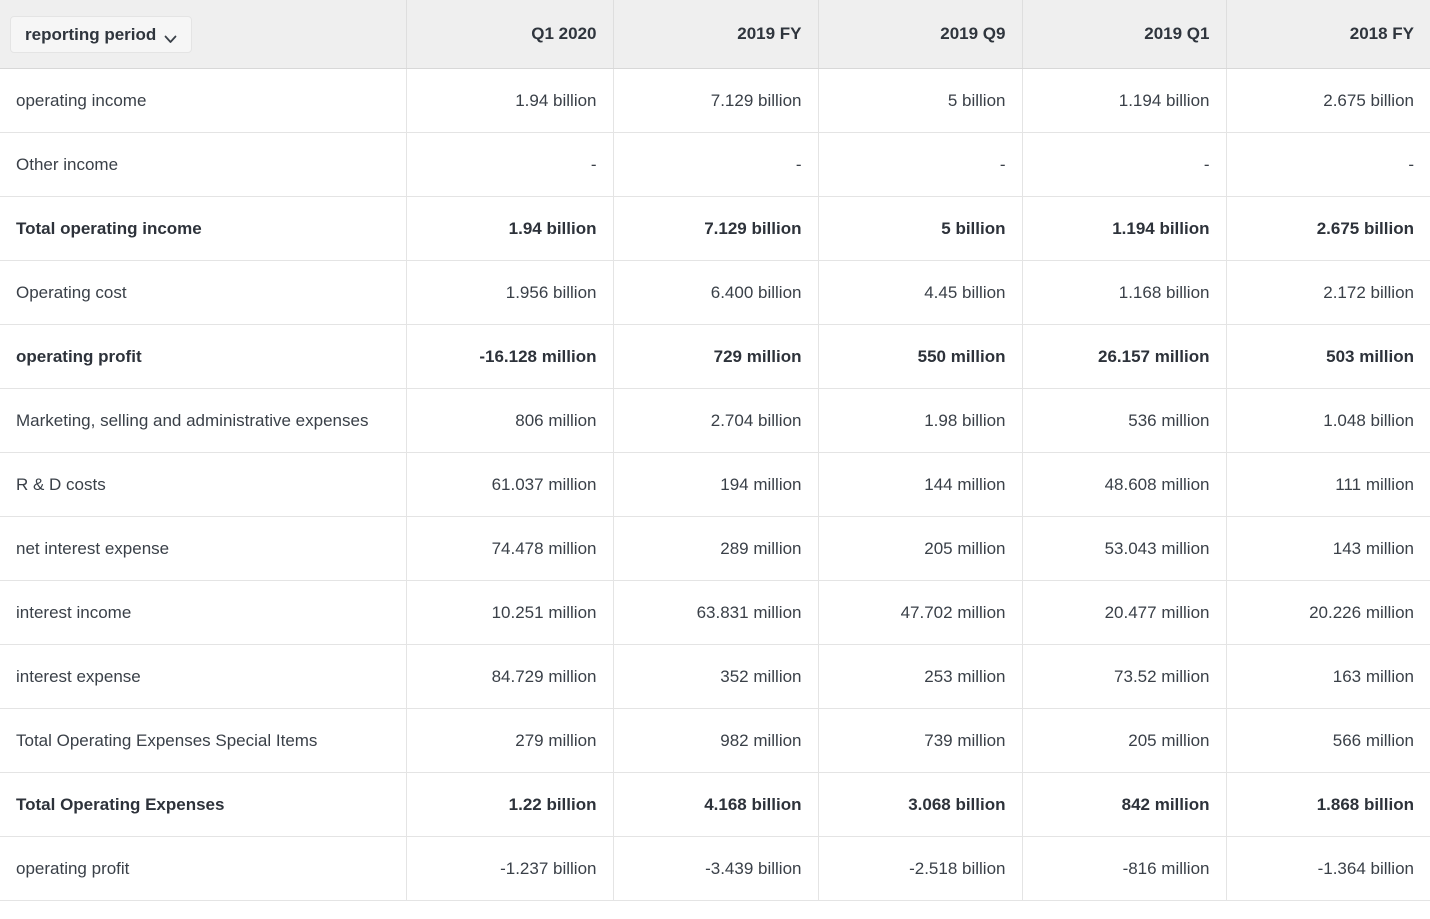 This screenshot has width=1430, height=919. What do you see at coordinates (203, 228) in the screenshot?
I see `row-label: Total operating income` at bounding box center [203, 228].